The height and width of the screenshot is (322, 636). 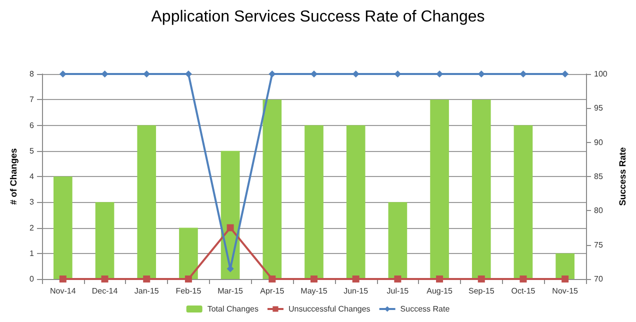 What do you see at coordinates (599, 108) in the screenshot?
I see `y2-tick-label: 95` at bounding box center [599, 108].